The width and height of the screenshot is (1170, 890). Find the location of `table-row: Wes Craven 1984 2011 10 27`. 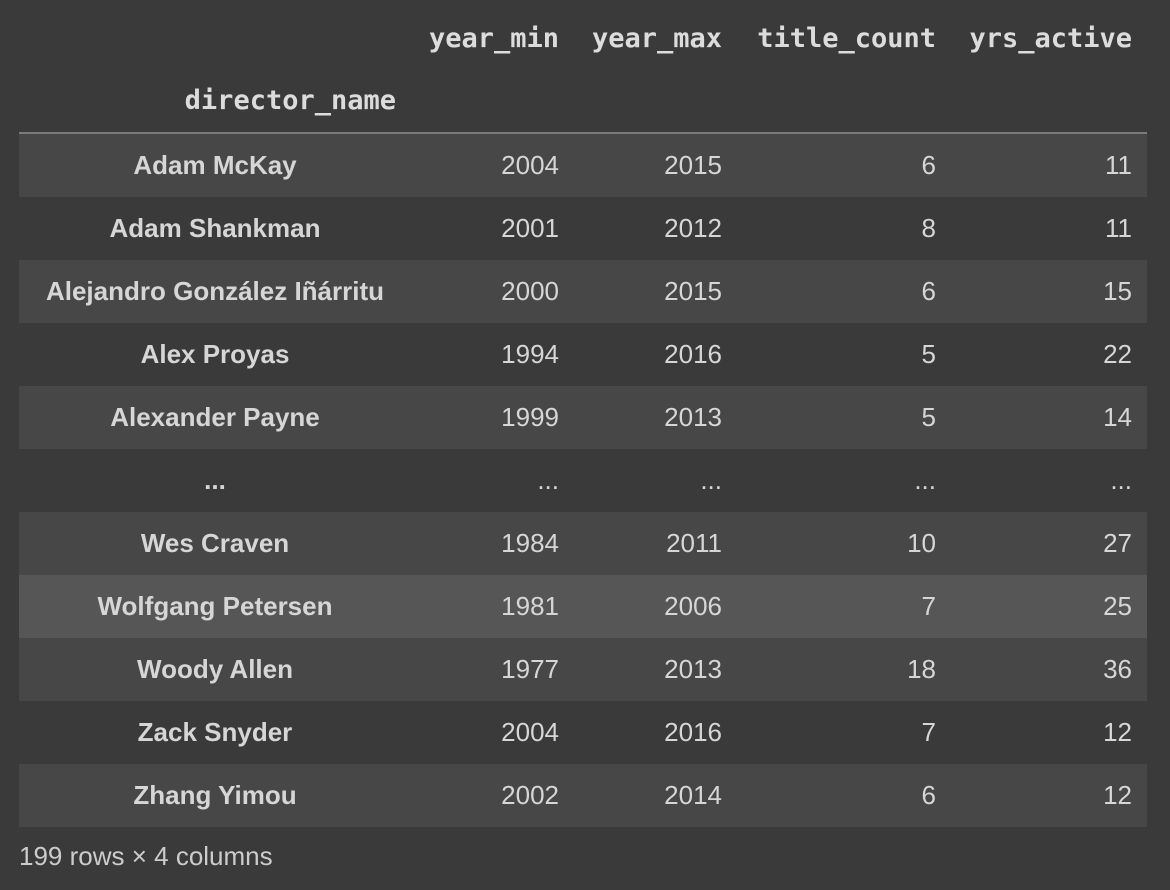

table-row: Wes Craven 1984 2011 10 27 is located at coordinates (583, 543).